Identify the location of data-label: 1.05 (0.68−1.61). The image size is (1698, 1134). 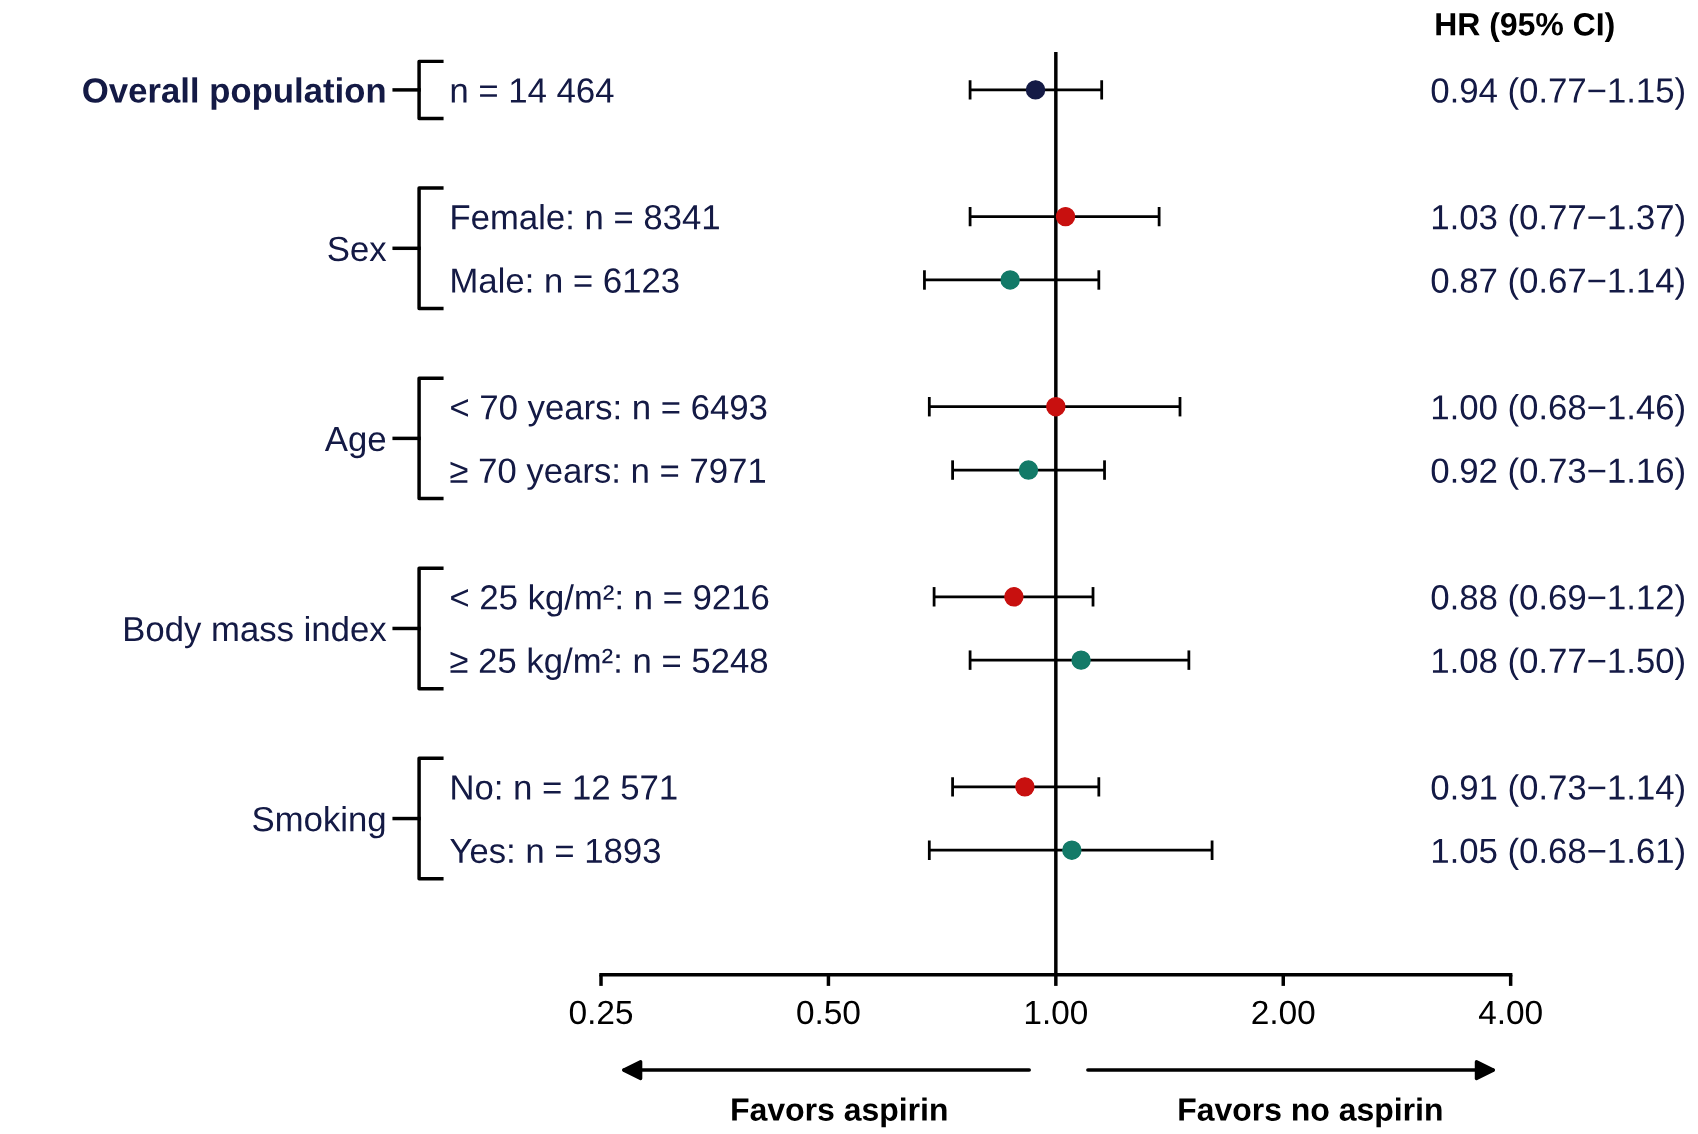
(1558, 853).